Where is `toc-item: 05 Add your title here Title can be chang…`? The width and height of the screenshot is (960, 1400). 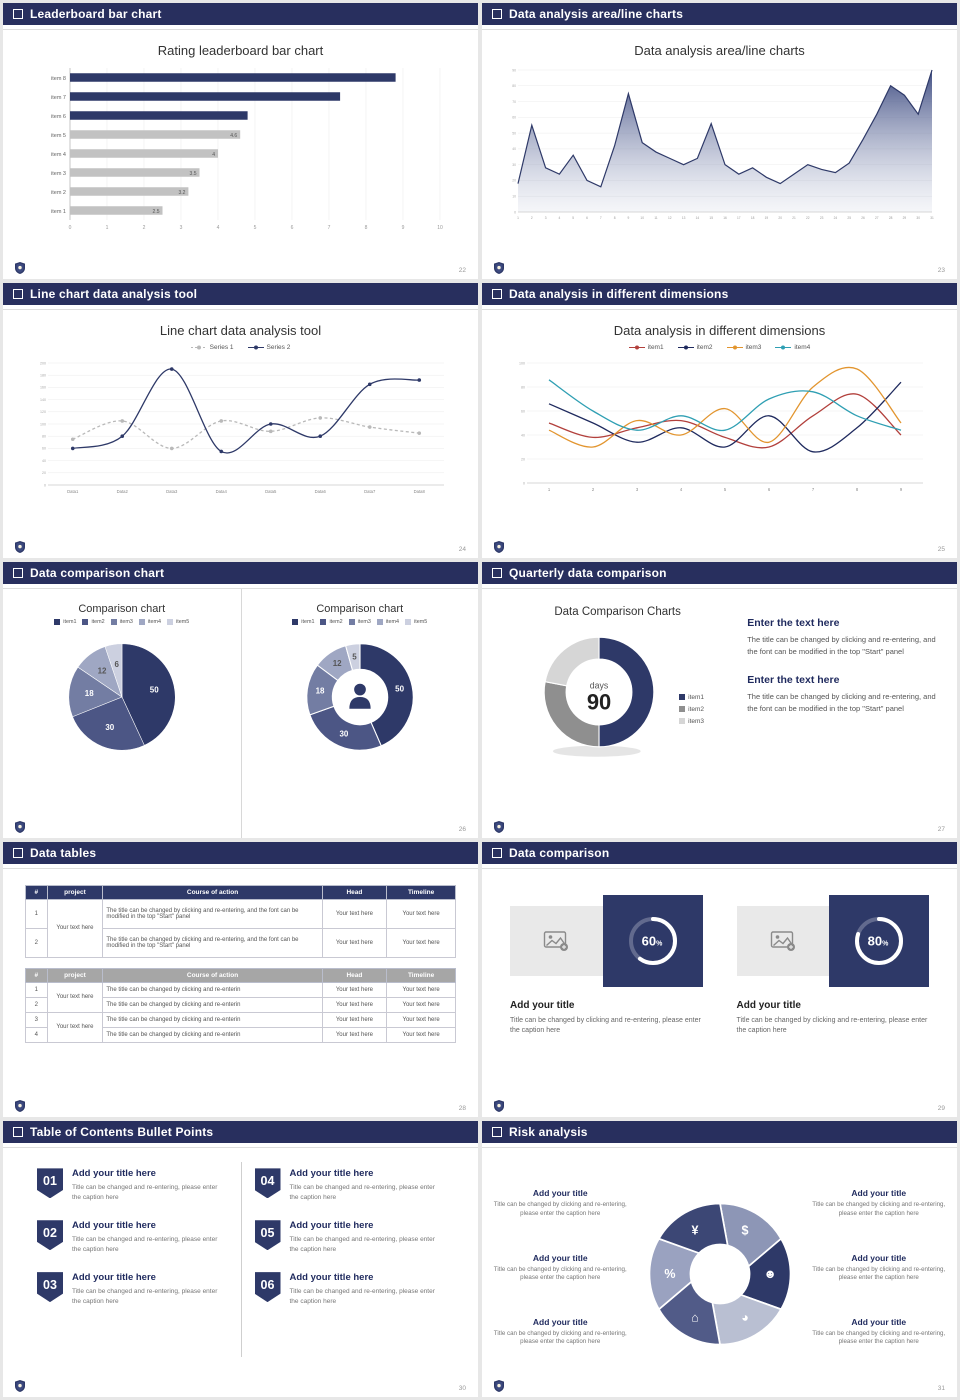 toc-item: 05 Add your title here Title can be chang… is located at coordinates (349, 1237).